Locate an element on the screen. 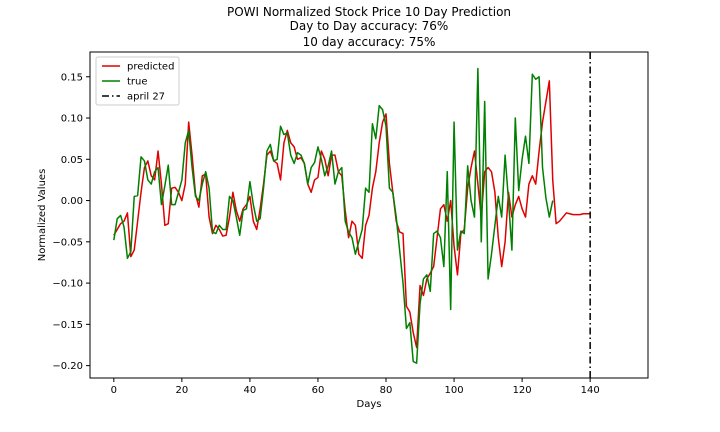 The width and height of the screenshot is (720, 432). x-tick-label: 140 is located at coordinates (590, 390).